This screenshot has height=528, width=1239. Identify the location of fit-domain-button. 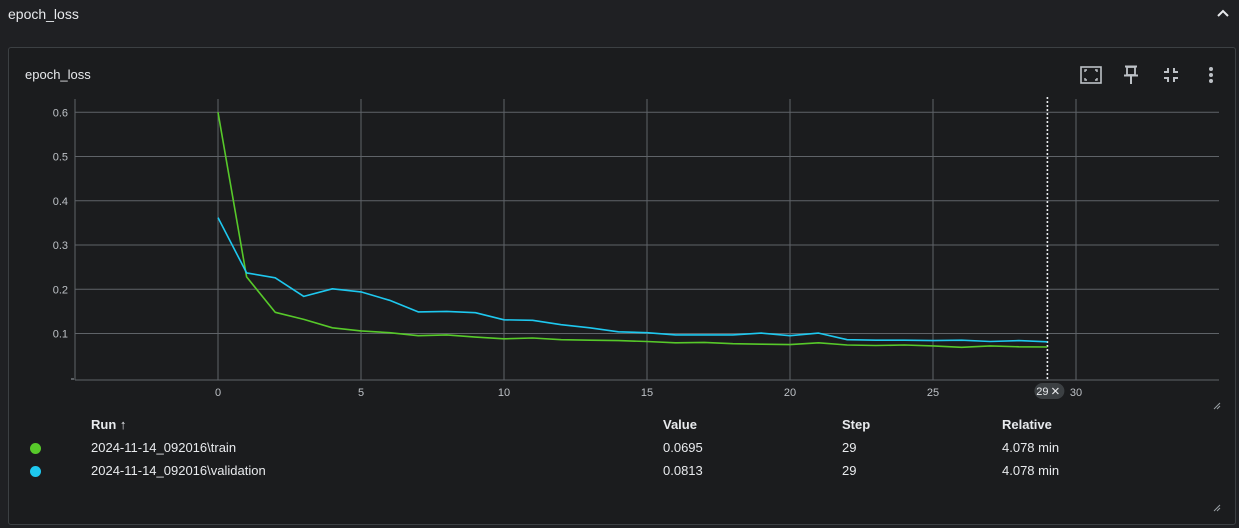
(1091, 75).